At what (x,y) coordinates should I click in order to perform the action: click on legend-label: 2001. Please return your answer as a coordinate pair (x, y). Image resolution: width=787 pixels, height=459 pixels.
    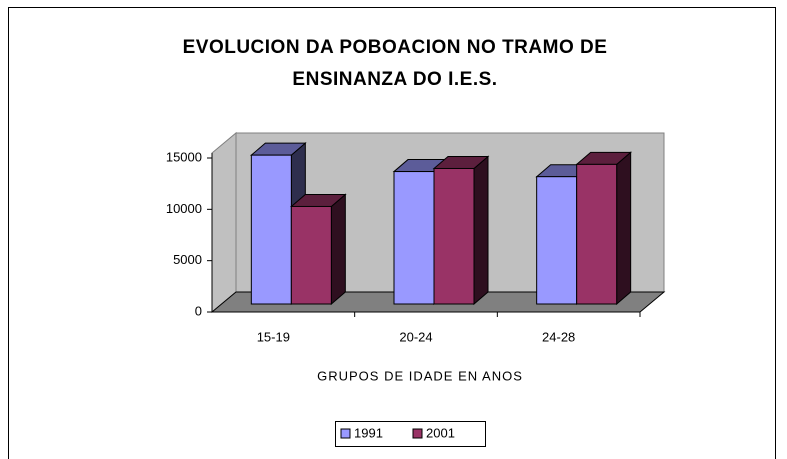
    Looking at the image, I should click on (440, 432).